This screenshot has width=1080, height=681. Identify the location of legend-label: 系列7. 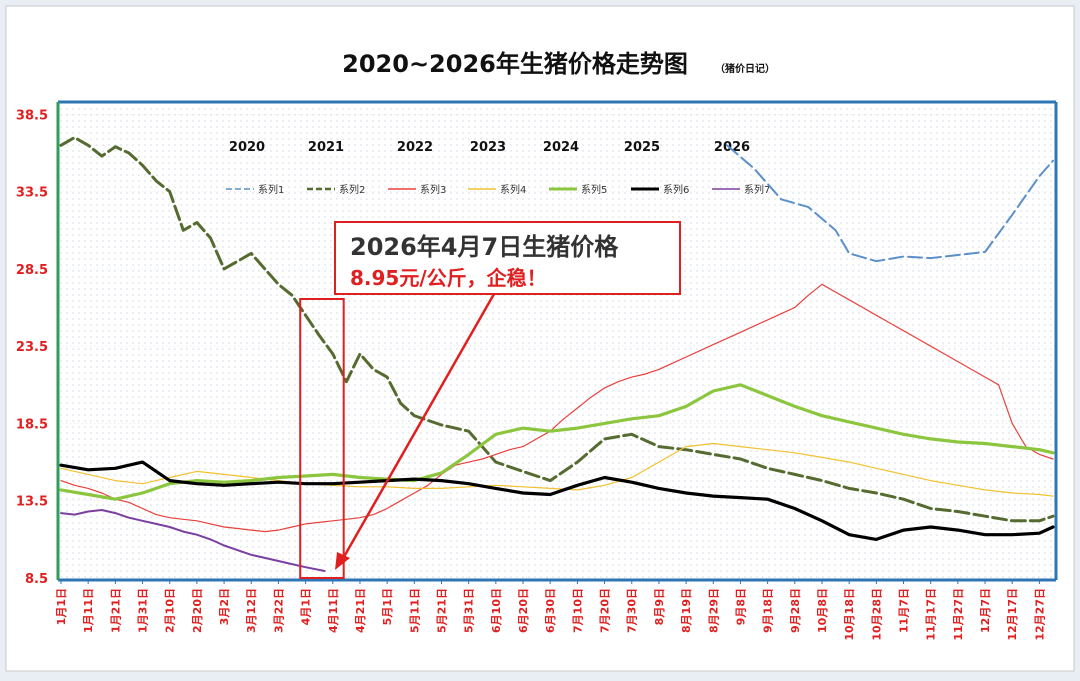
(757, 189).